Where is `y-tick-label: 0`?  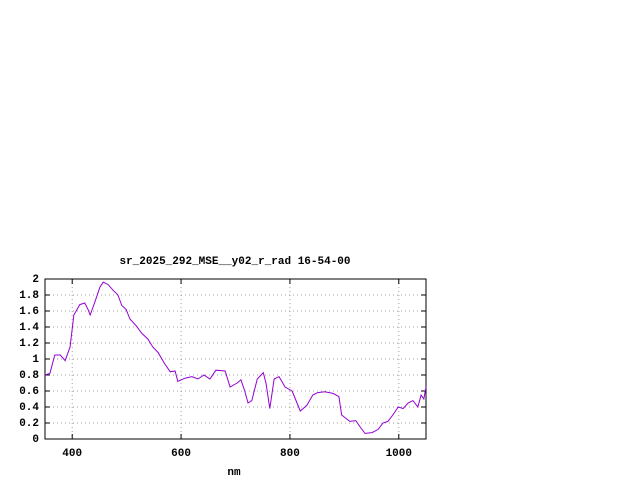
y-tick-label: 0 is located at coordinates (35, 440).